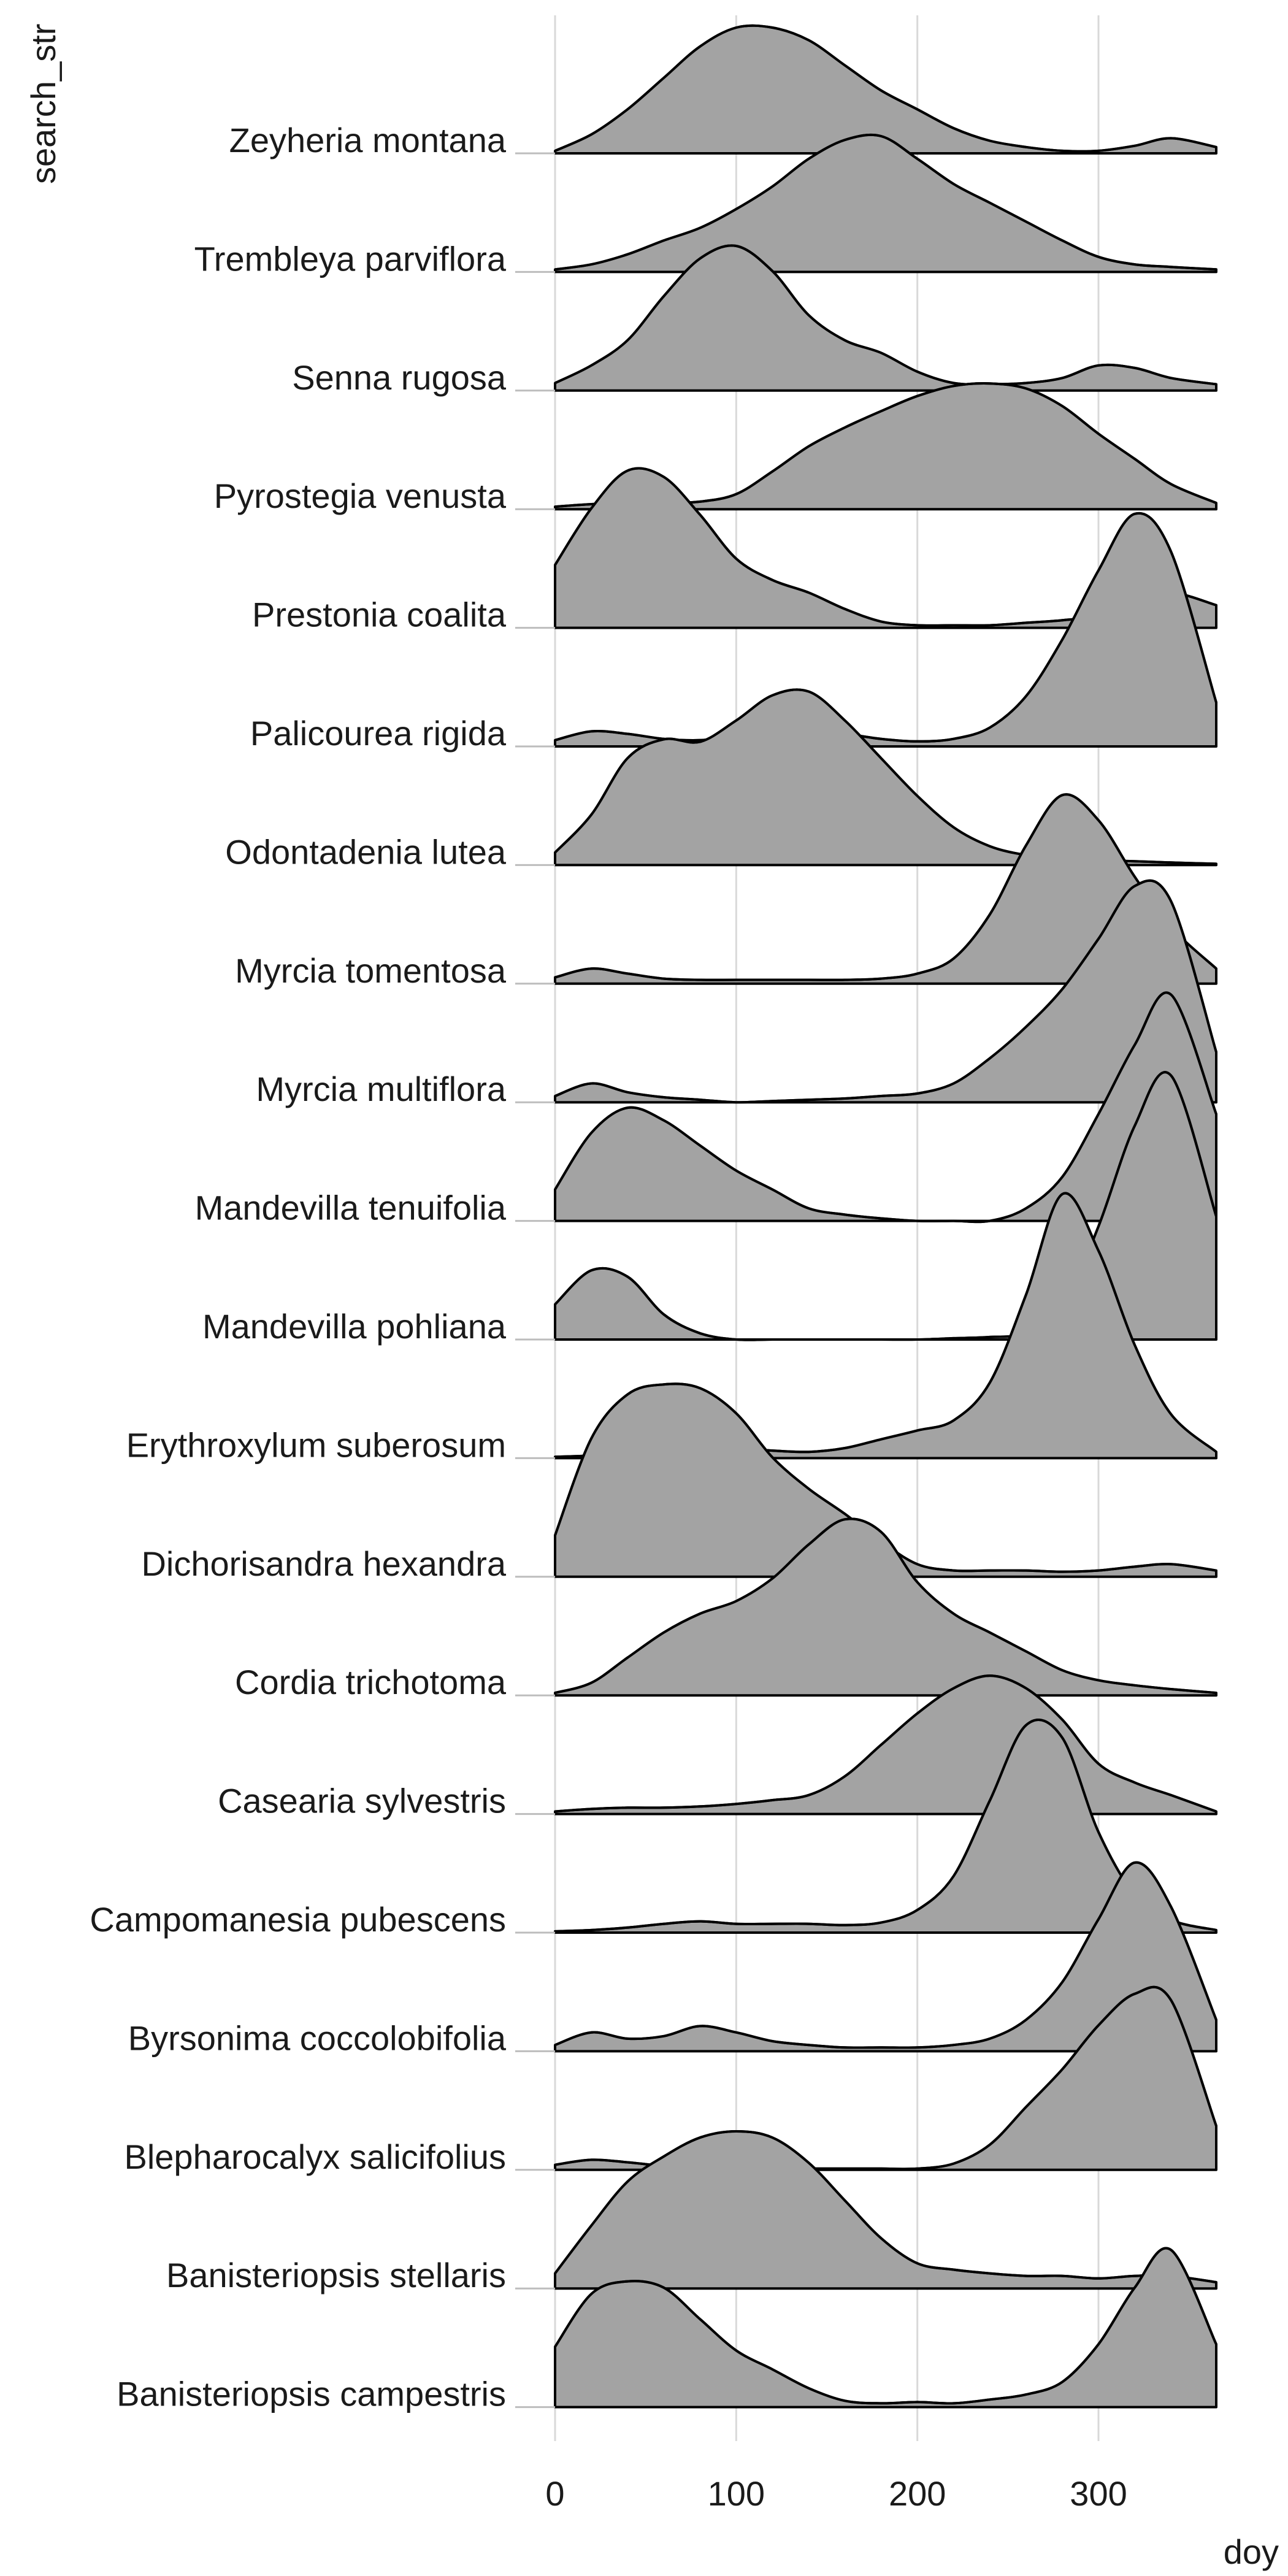 This screenshot has width=1288, height=2576. What do you see at coordinates (885, 1826) in the screenshot?
I see `ridge-line-campomanesia-pubescens` at bounding box center [885, 1826].